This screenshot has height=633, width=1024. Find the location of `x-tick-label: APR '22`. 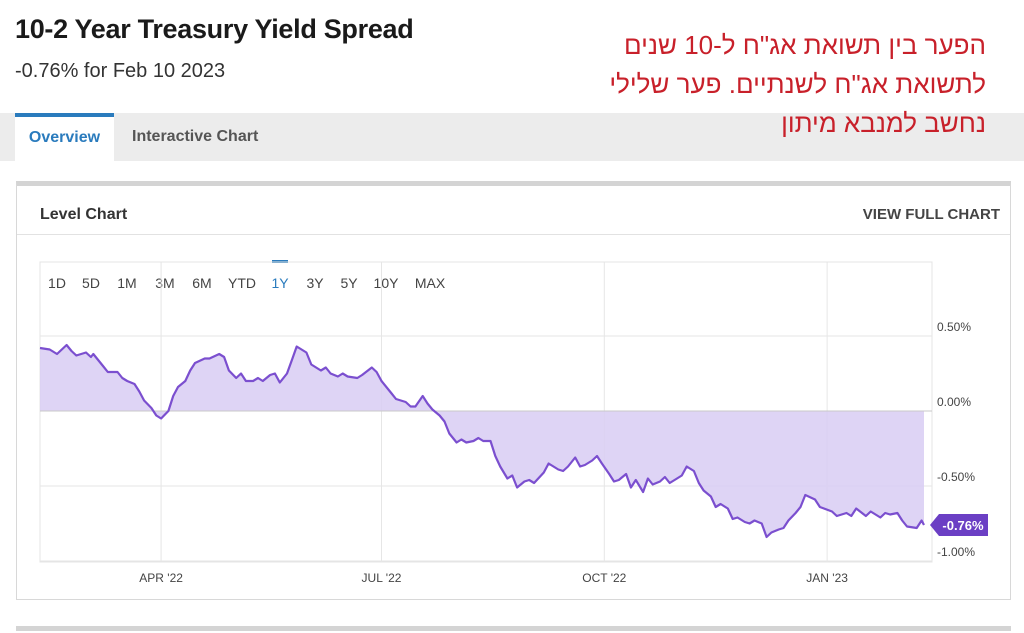

x-tick-label: APR '22 is located at coordinates (161, 578).